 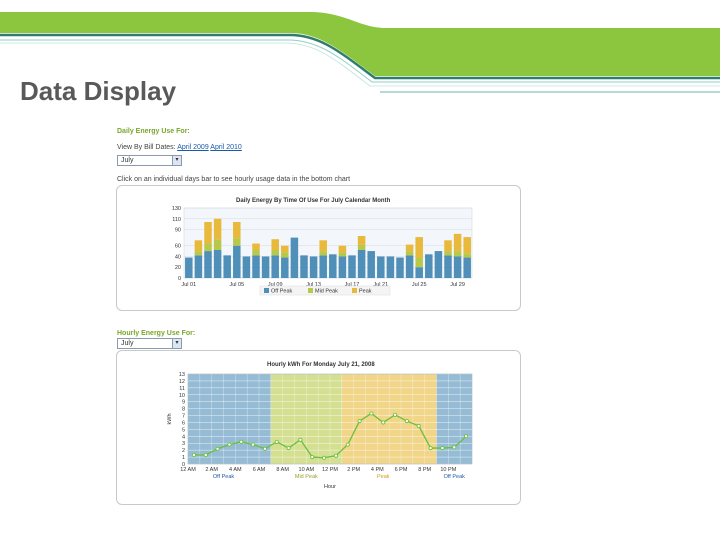 I want to click on slide-title: Data Display, so click(x=98, y=91).